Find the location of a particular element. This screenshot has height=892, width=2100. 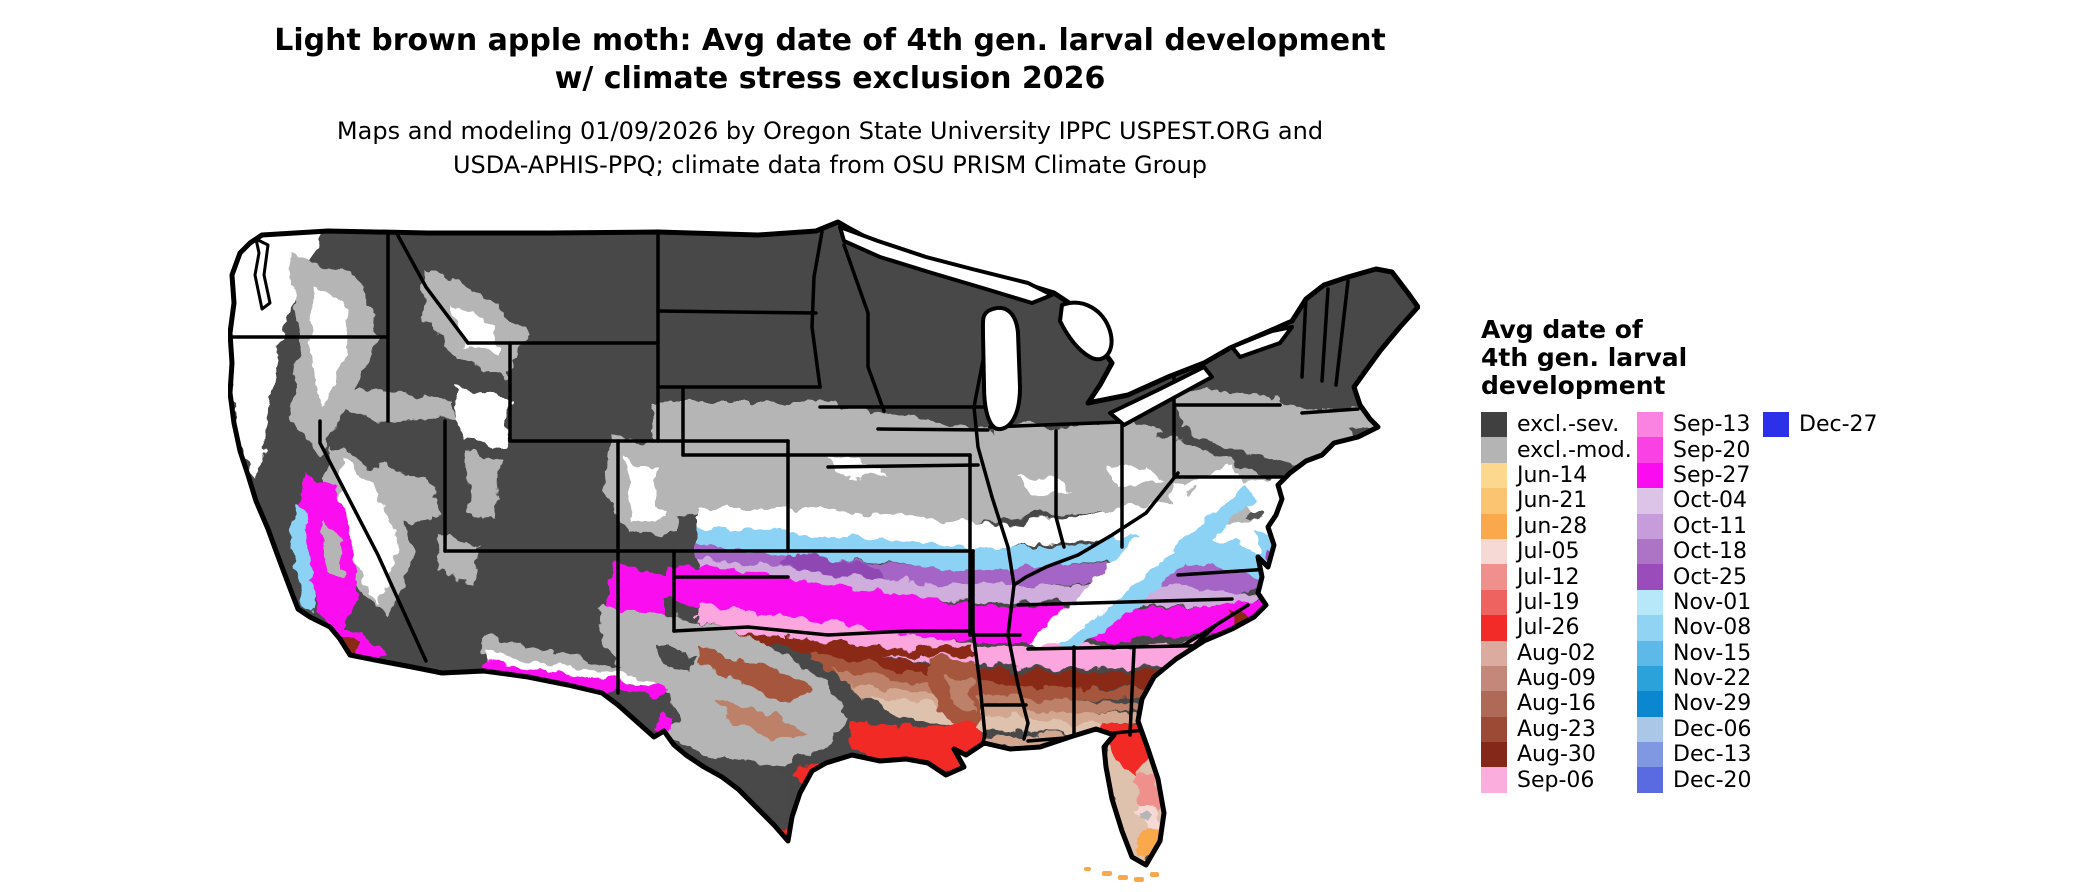

legend-label: Jul-26 is located at coordinates (1548, 628).